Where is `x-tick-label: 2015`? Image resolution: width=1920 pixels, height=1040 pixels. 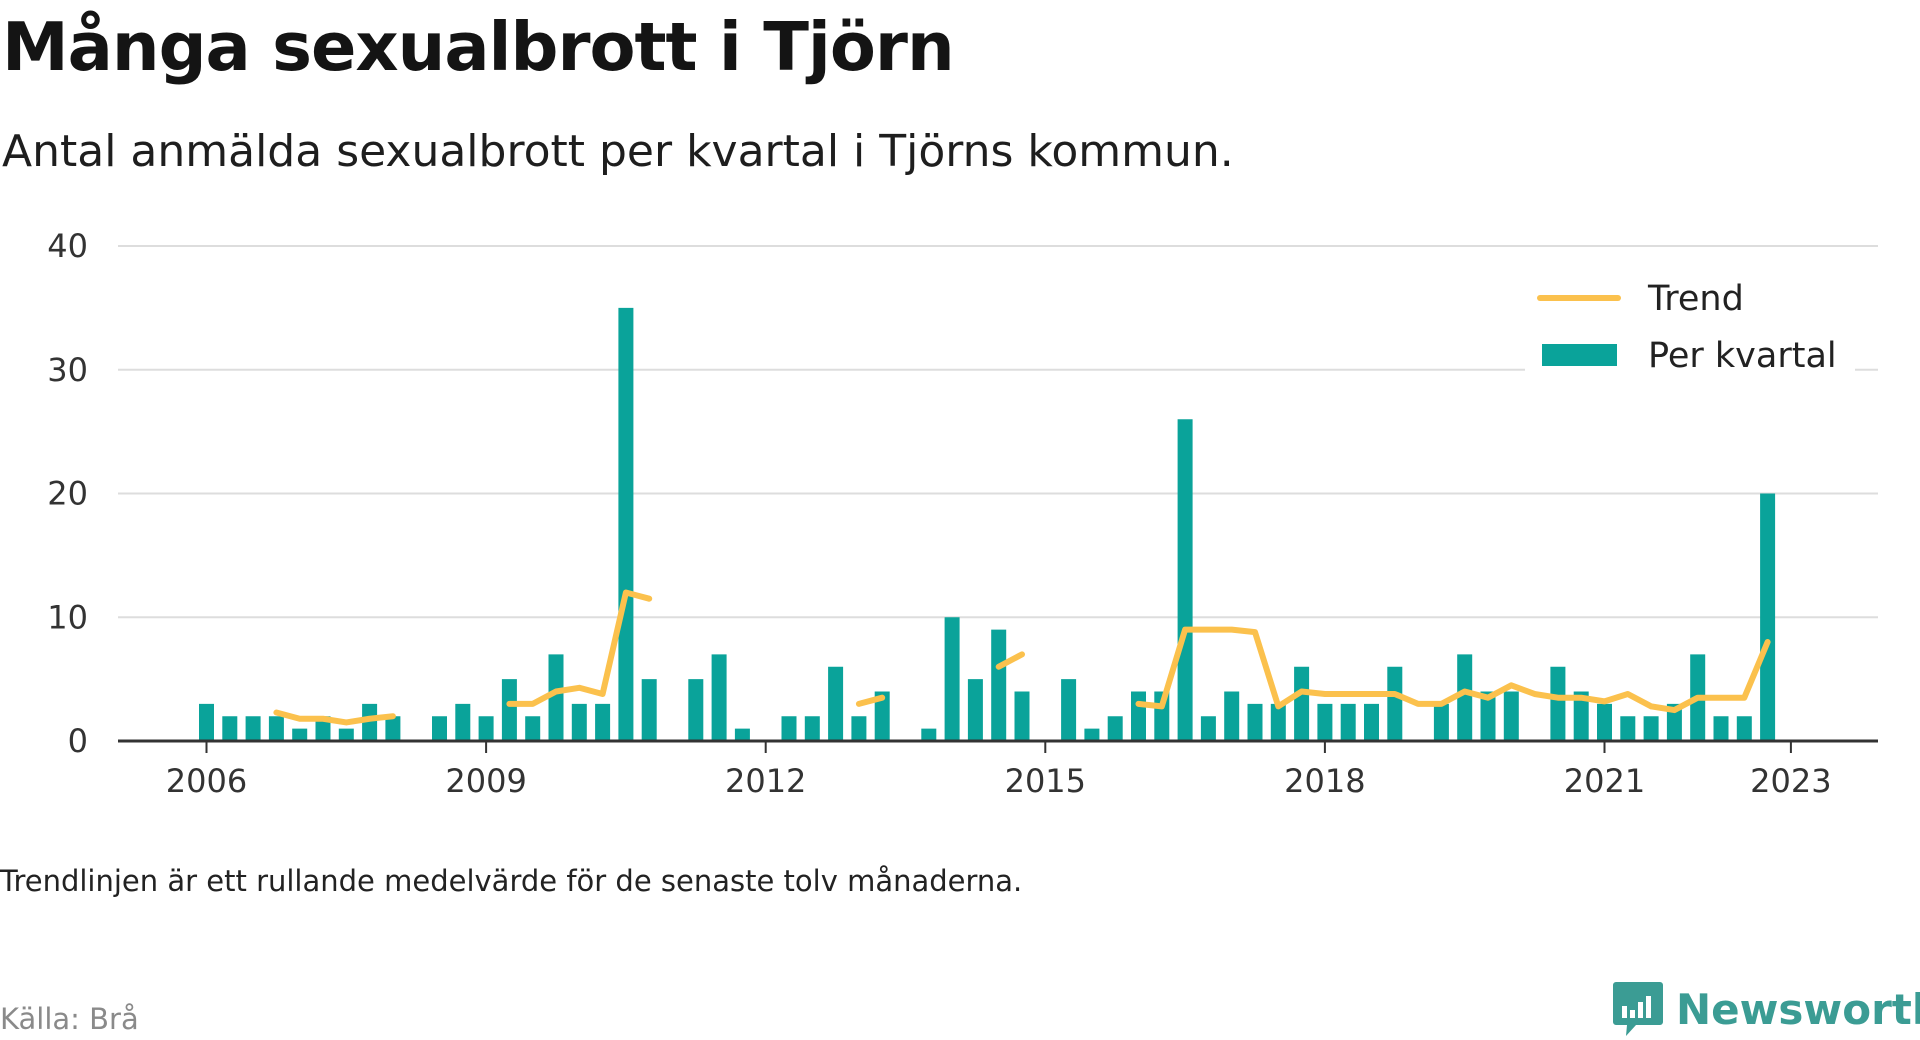 x-tick-label: 2015 is located at coordinates (1045, 781).